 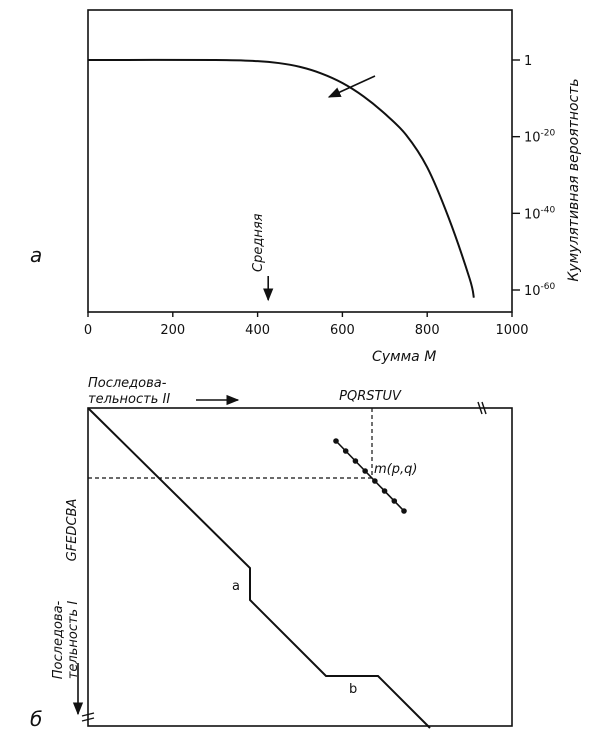 What do you see at coordinates (172, 330) in the screenshot?
I see `x-tick-label: 200` at bounding box center [172, 330].